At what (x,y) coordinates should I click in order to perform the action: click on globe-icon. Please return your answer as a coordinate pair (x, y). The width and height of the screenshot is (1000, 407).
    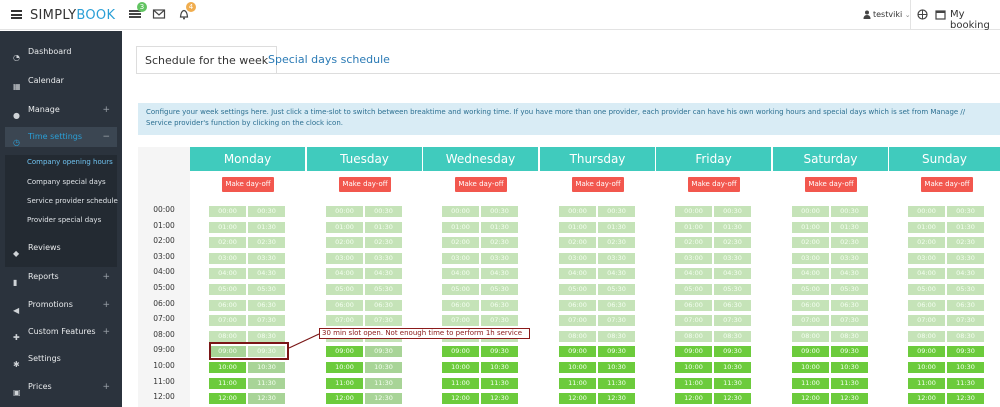
    Looking at the image, I should click on (922, 14).